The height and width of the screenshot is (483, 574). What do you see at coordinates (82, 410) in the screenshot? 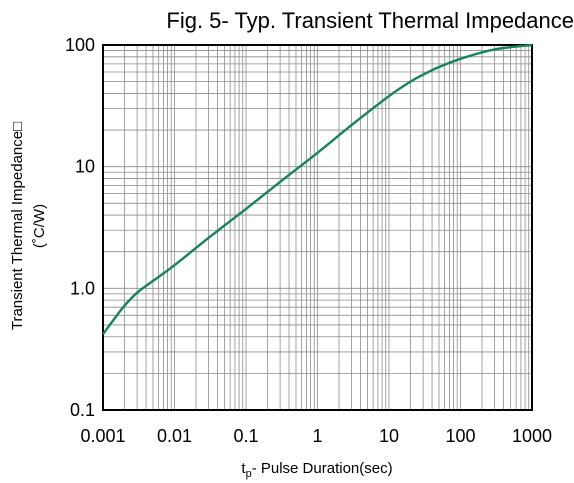
I see `y-tick-label: 0.1` at bounding box center [82, 410].